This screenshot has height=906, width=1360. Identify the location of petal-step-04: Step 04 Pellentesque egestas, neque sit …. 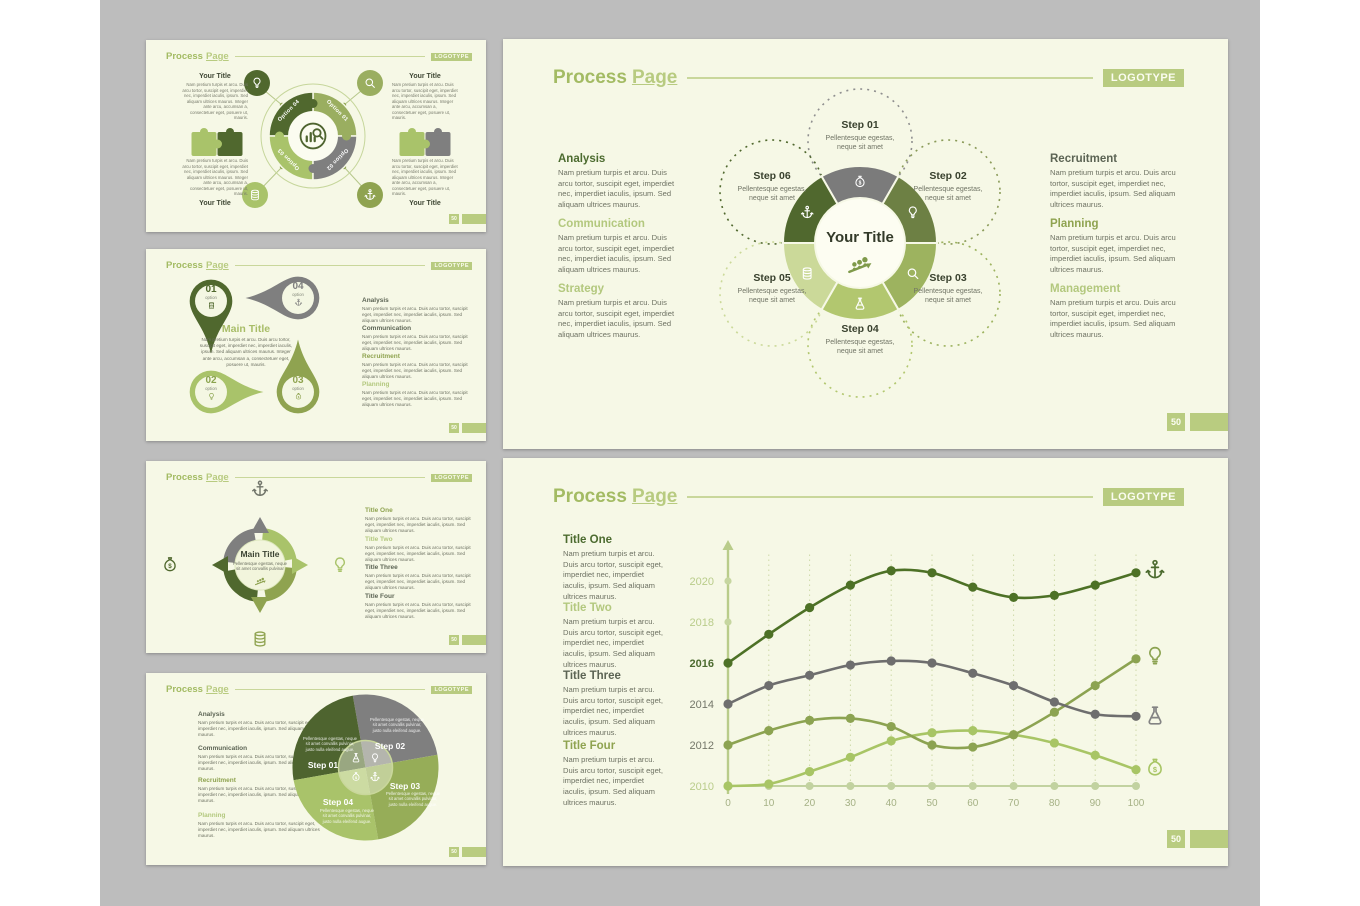
(860, 339).